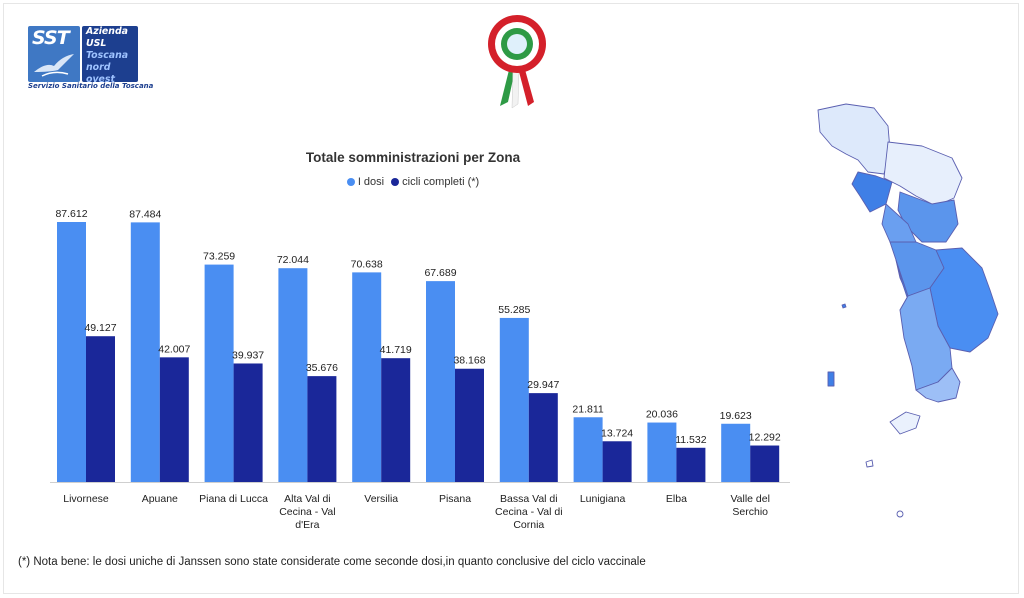 Image resolution: width=1024 pixels, height=598 pixels. I want to click on map-zone-piana-lucca, so click(928, 217).